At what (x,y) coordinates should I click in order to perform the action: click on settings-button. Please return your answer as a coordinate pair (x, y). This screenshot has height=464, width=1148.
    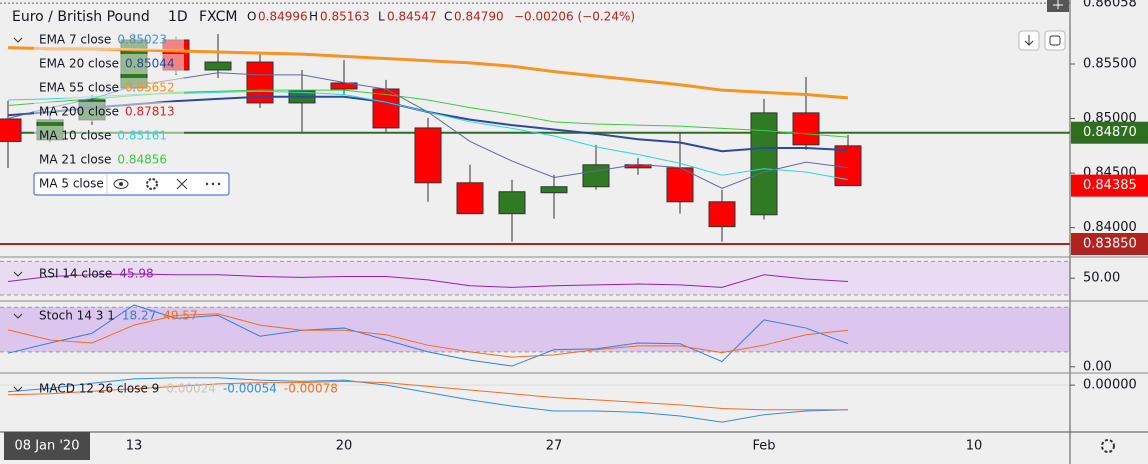
    Looking at the image, I should click on (1108, 446).